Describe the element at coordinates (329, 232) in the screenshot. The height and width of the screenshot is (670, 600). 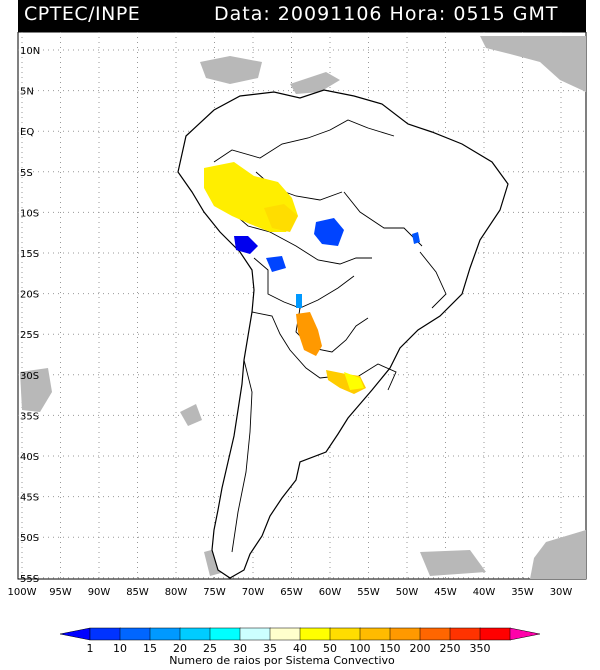
I see `system-blue-north` at that location.